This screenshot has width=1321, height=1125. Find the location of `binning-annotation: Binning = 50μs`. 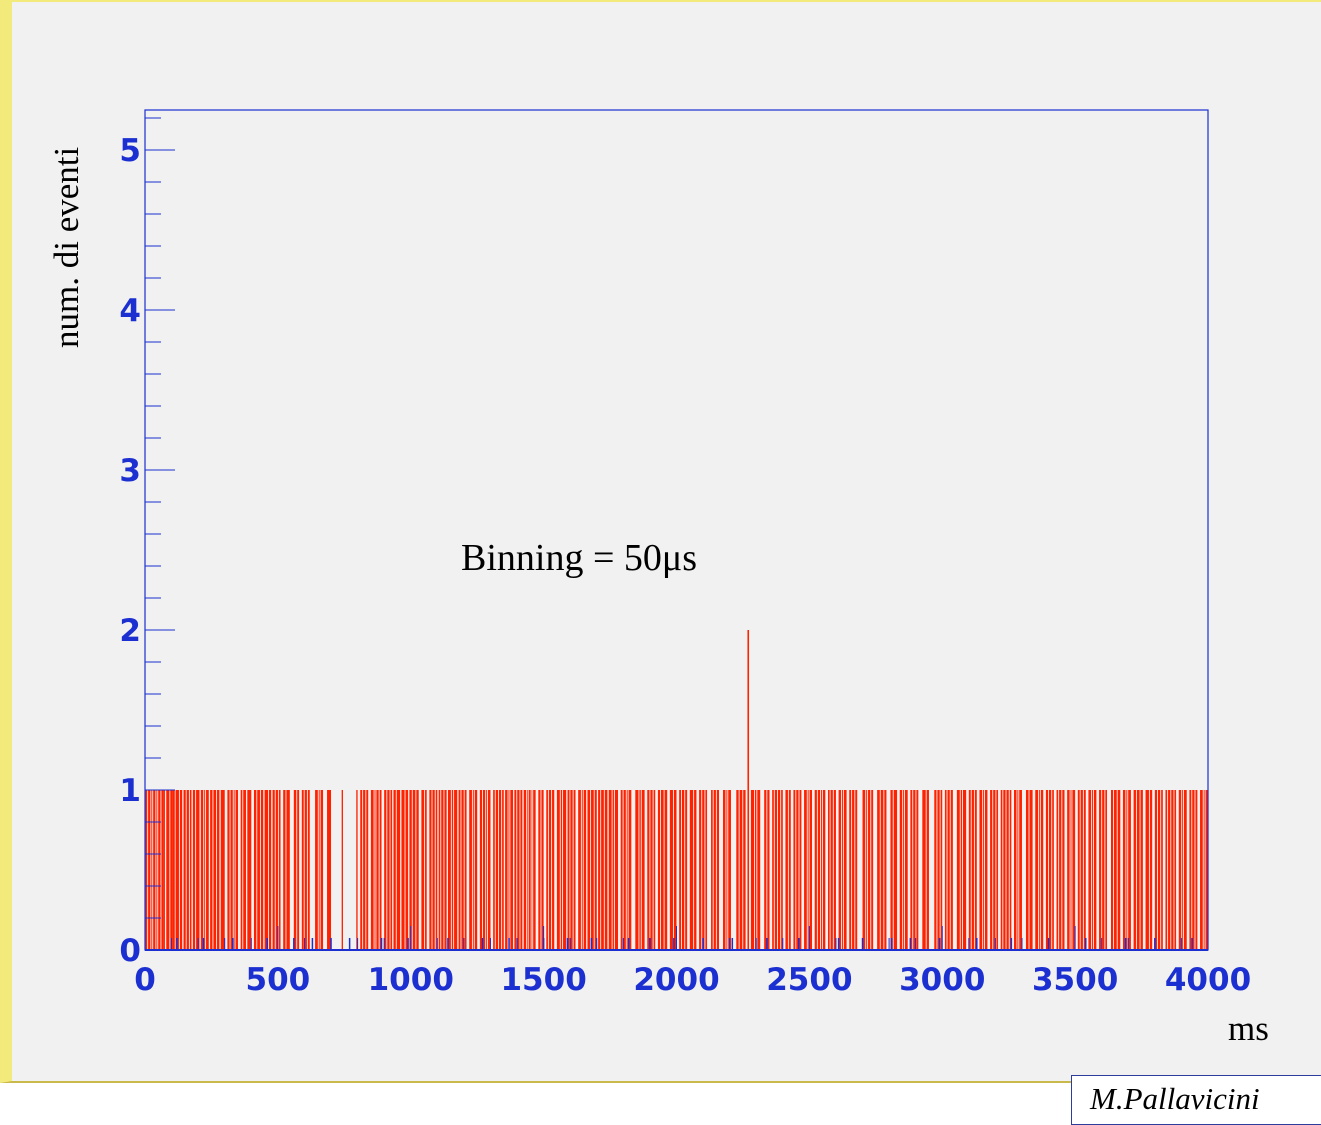

binning-annotation: Binning = 50μs is located at coordinates (579, 558).